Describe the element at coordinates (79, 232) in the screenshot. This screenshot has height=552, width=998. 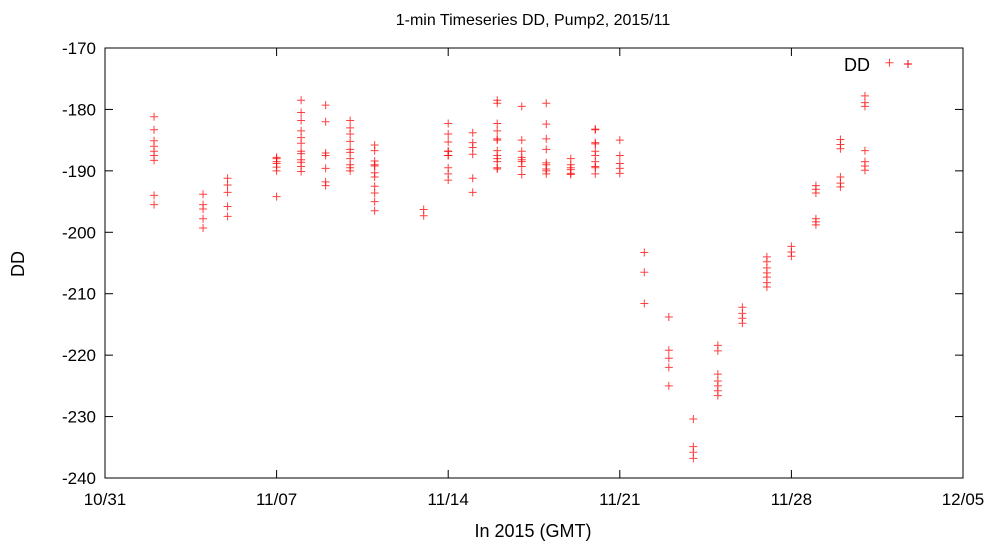
I see `y-tick-label: -200` at that location.